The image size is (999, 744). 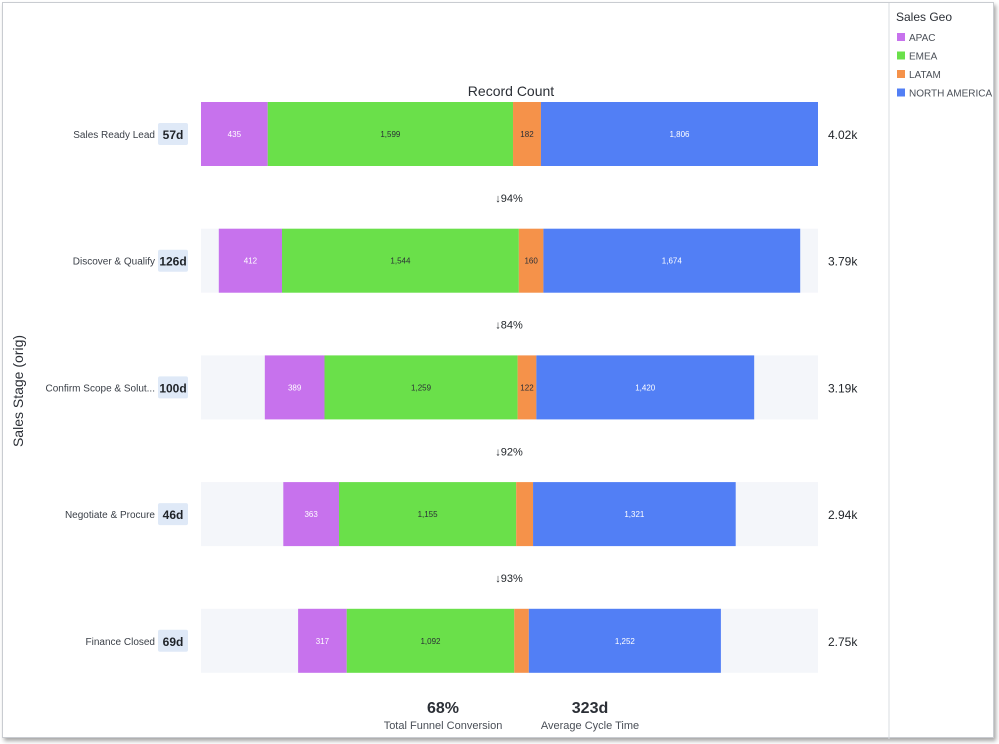 What do you see at coordinates (843, 262) in the screenshot?
I see `total-label: 3.79k` at bounding box center [843, 262].